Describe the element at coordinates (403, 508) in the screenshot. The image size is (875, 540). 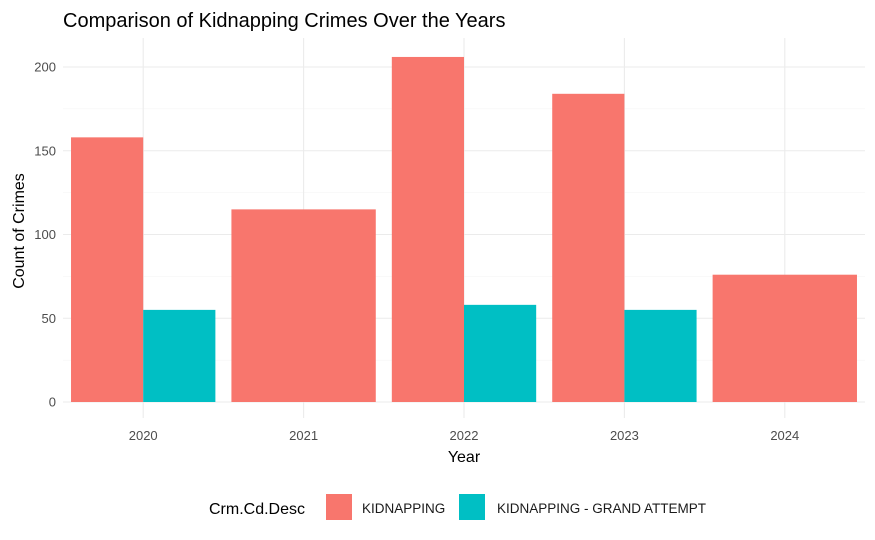
I see `legend-label: KIDNAPPING` at that location.